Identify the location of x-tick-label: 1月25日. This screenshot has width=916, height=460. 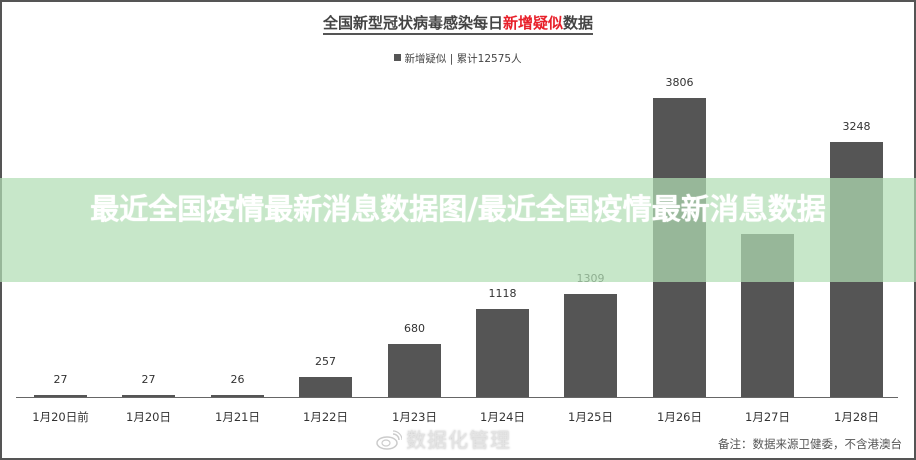
(590, 417).